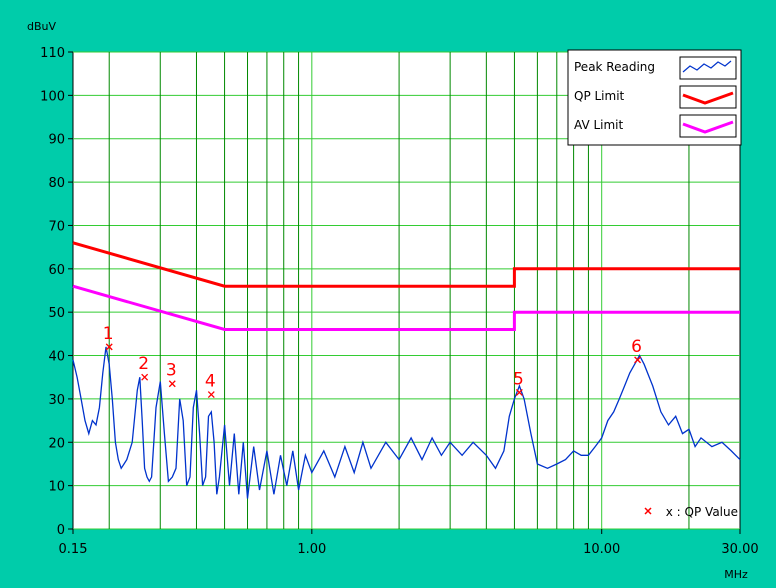  I want to click on y-tick-label: 80, so click(56, 183).